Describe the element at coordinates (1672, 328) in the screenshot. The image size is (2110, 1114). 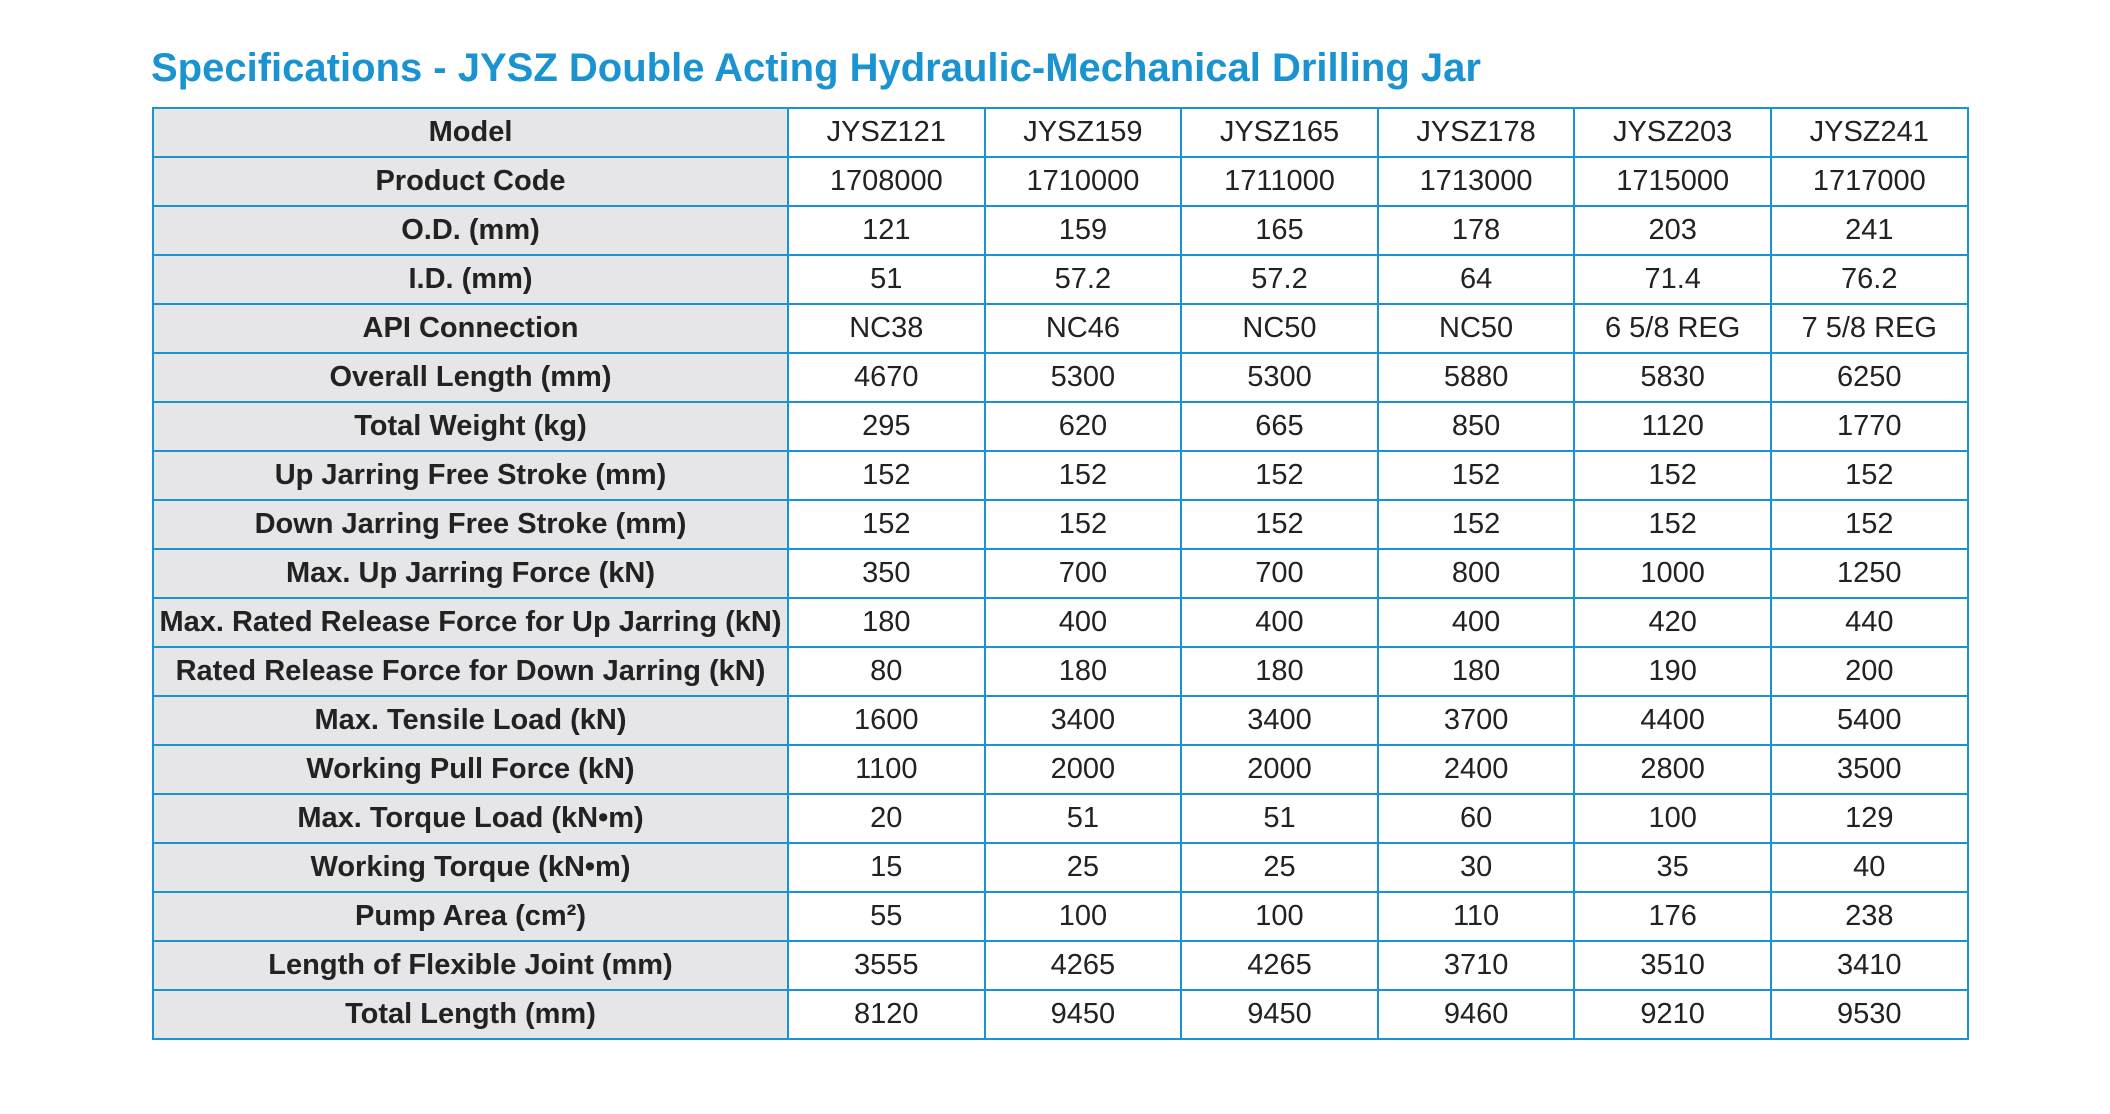
I see `table-cell: 6 5/8 REG` at that location.